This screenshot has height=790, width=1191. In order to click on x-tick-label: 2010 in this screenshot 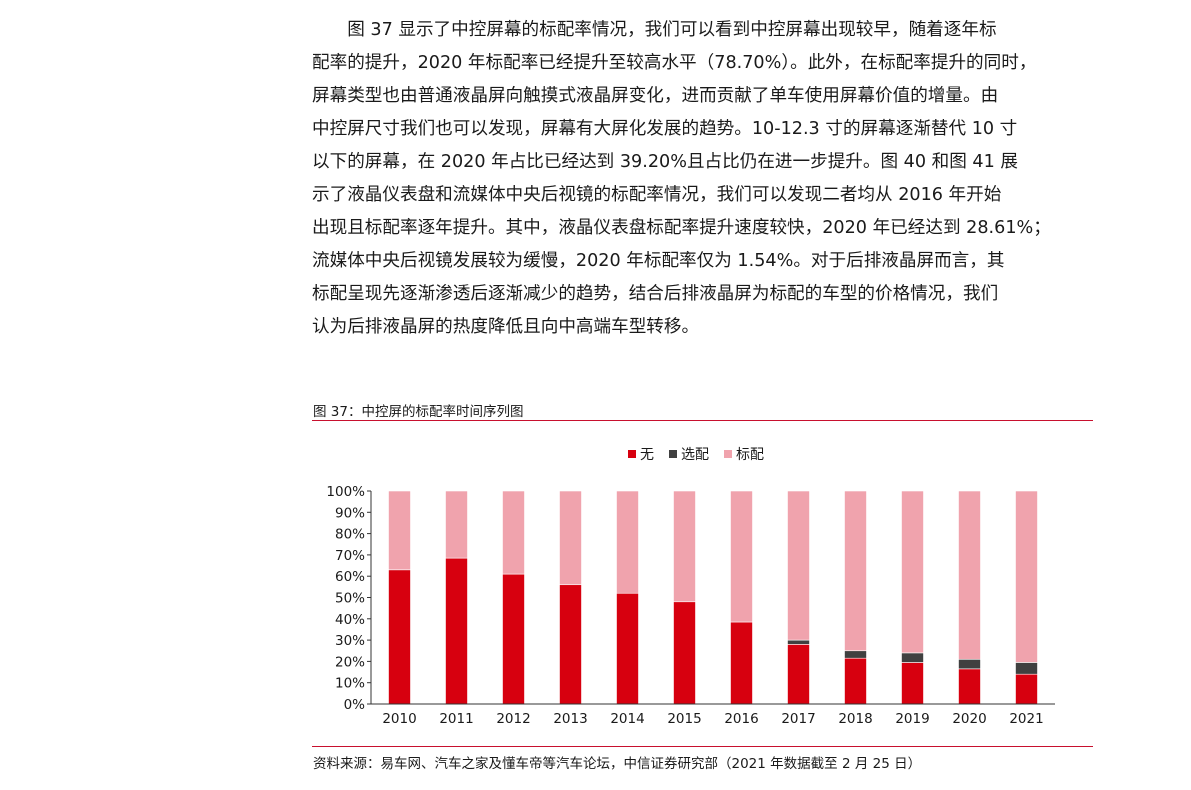, I will do `click(399, 719)`.